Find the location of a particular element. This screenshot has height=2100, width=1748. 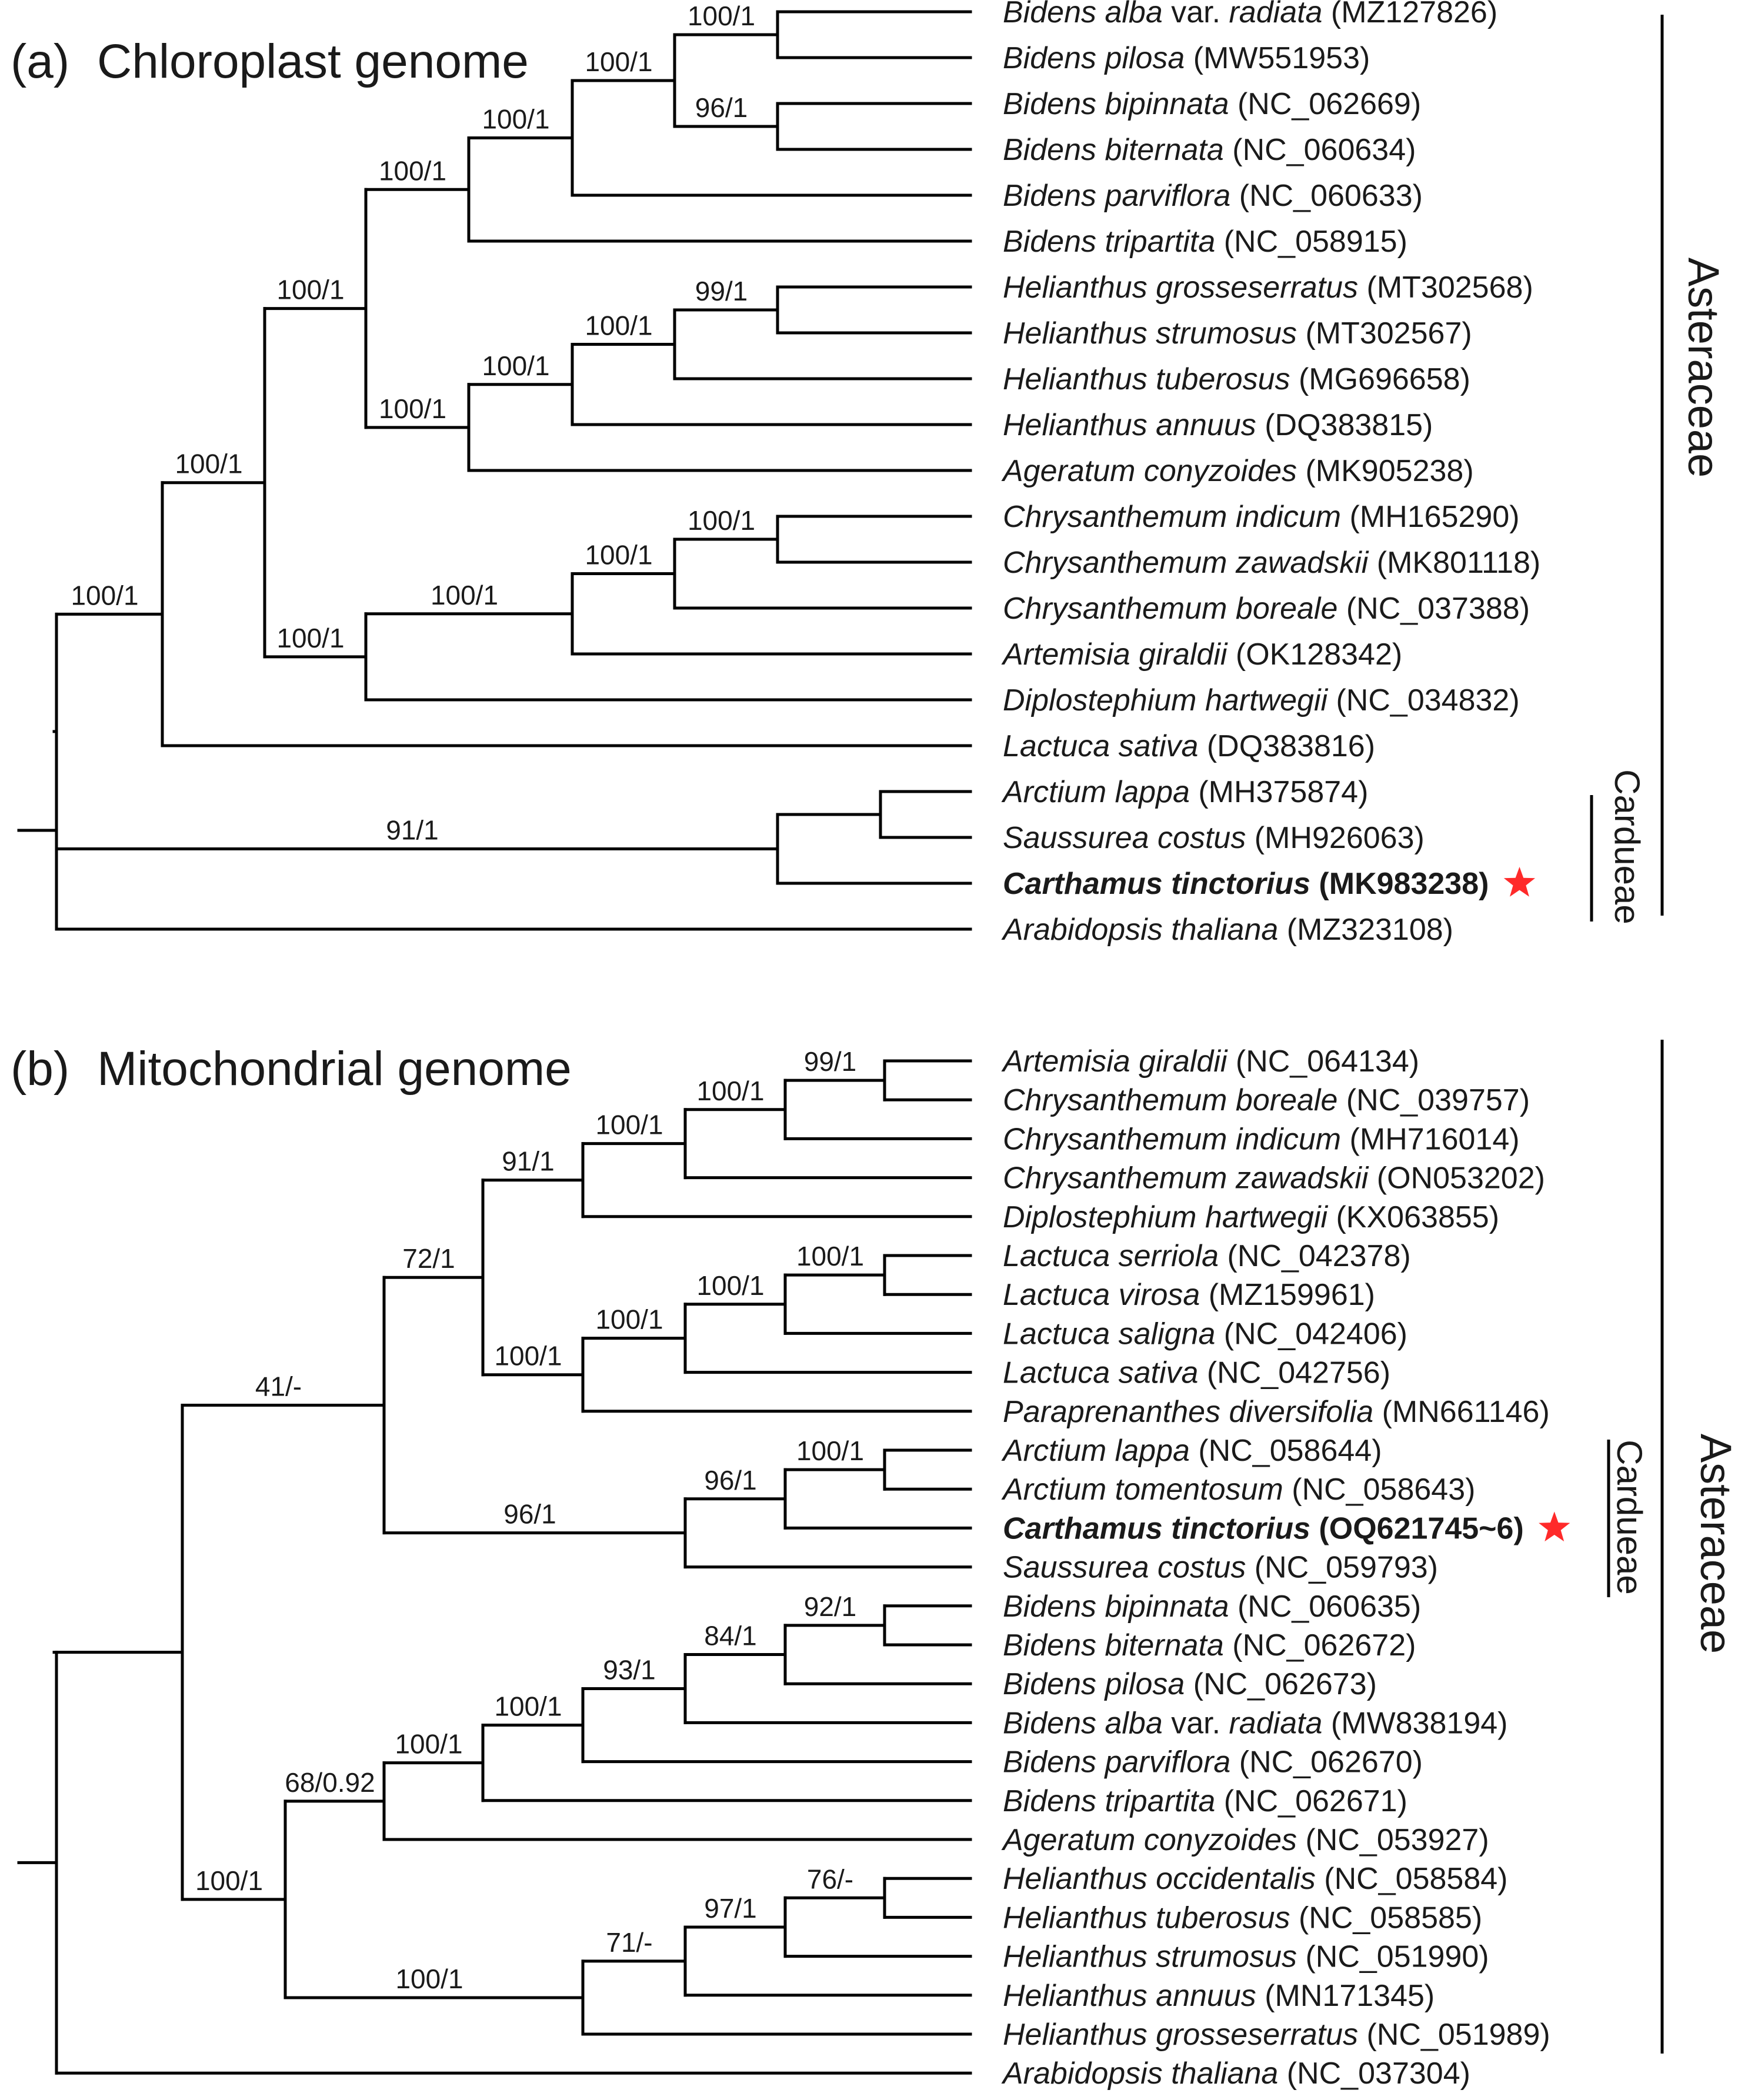

species-name: Helianthus tuberosus is located at coordinates (1146, 1918).